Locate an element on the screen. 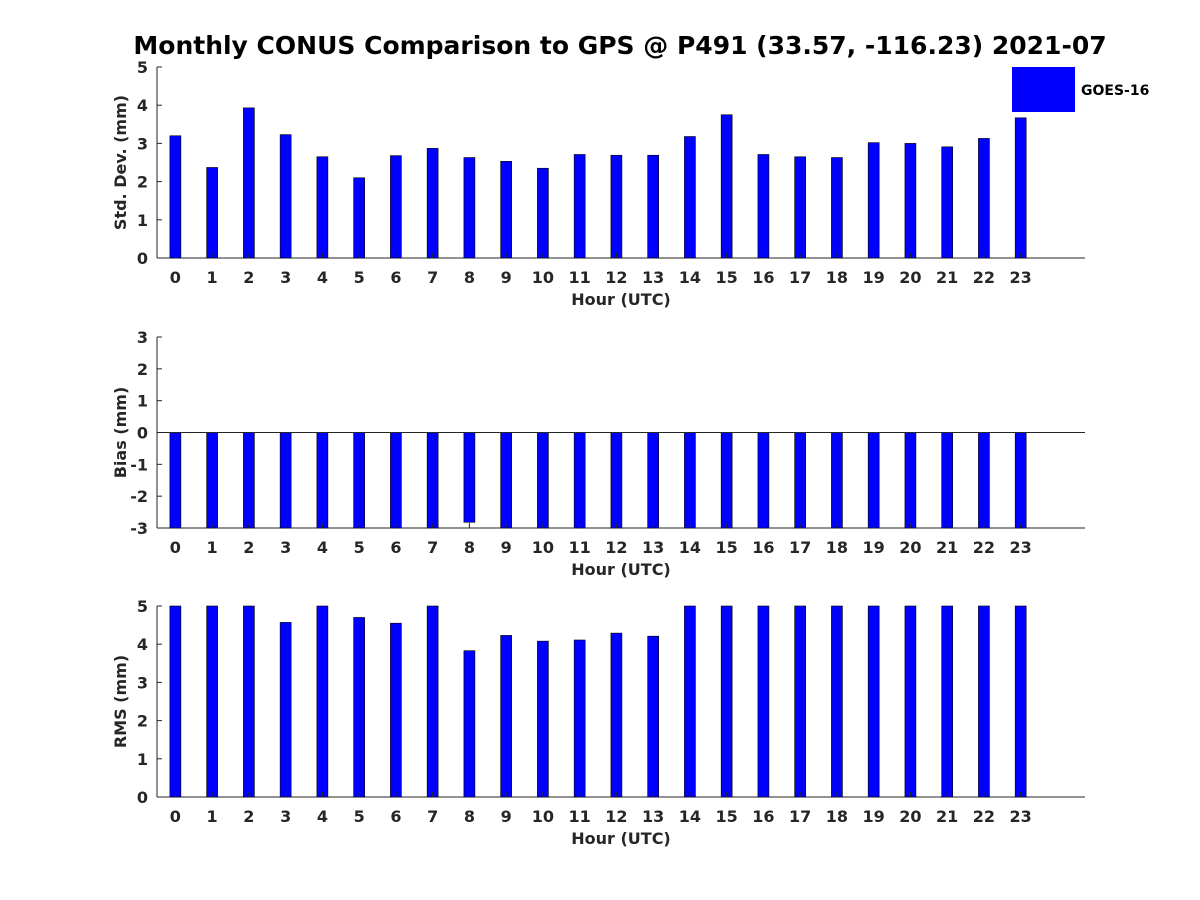  legend-swatch is located at coordinates (1043, 89).